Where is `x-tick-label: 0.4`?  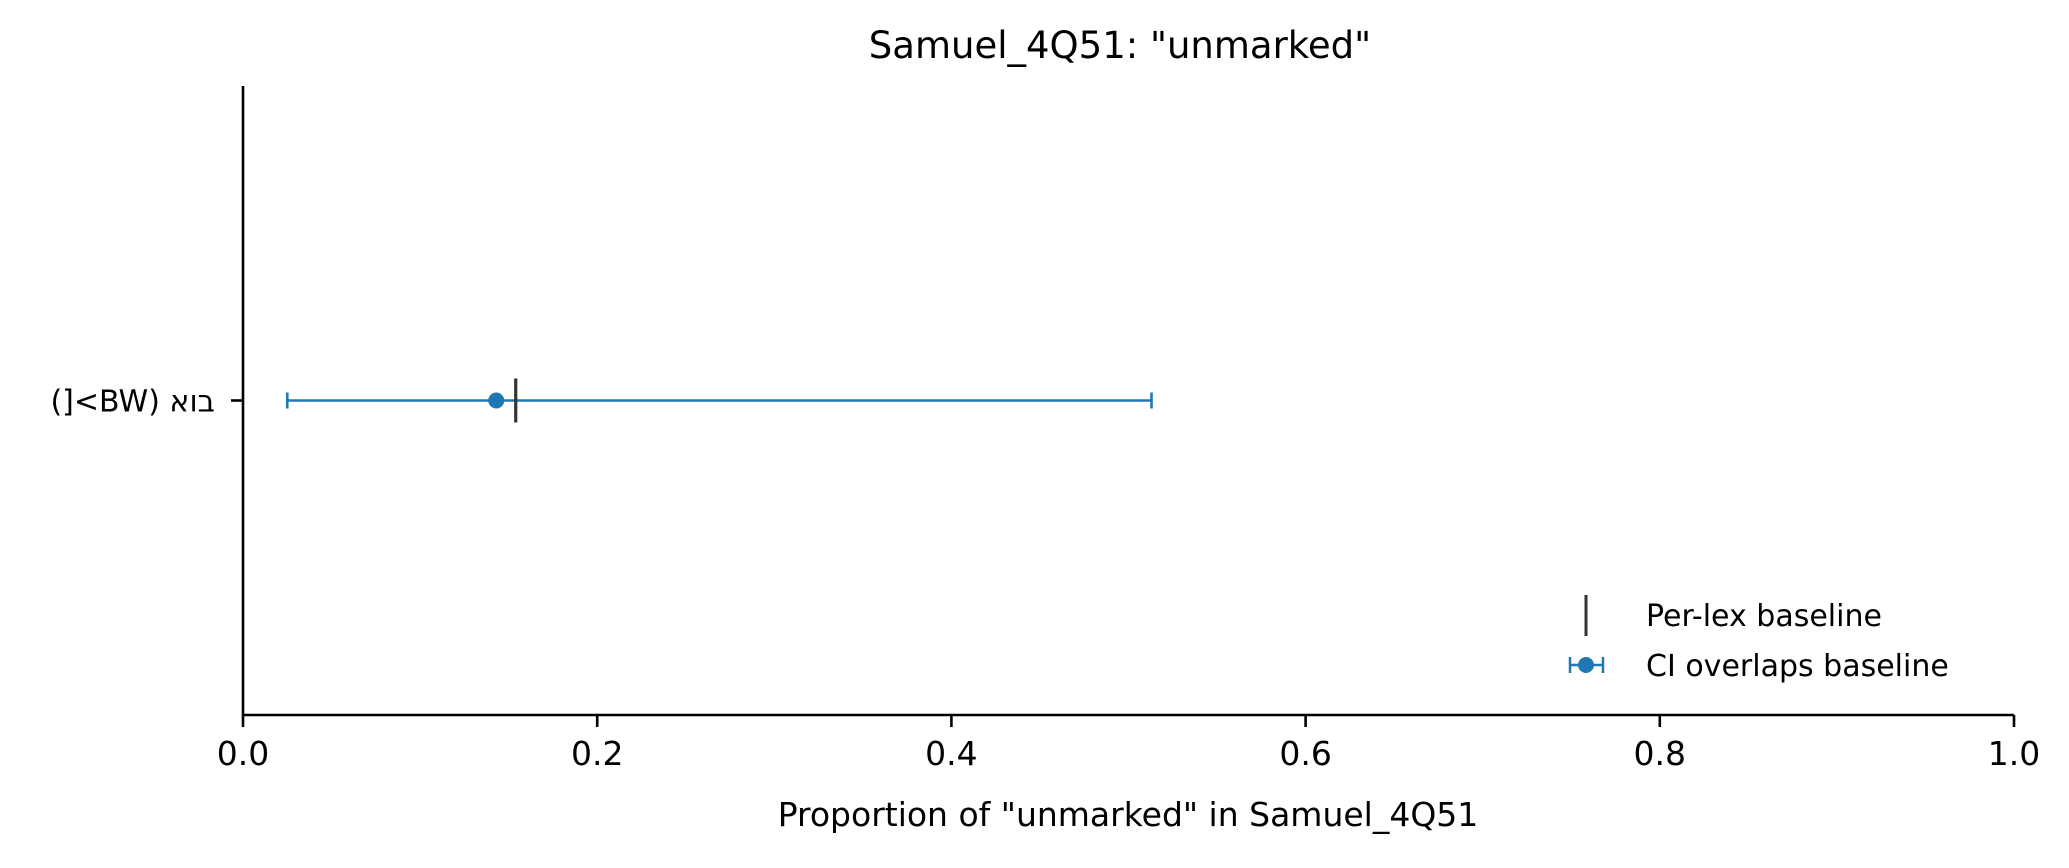
x-tick-label: 0.4 is located at coordinates (951, 753).